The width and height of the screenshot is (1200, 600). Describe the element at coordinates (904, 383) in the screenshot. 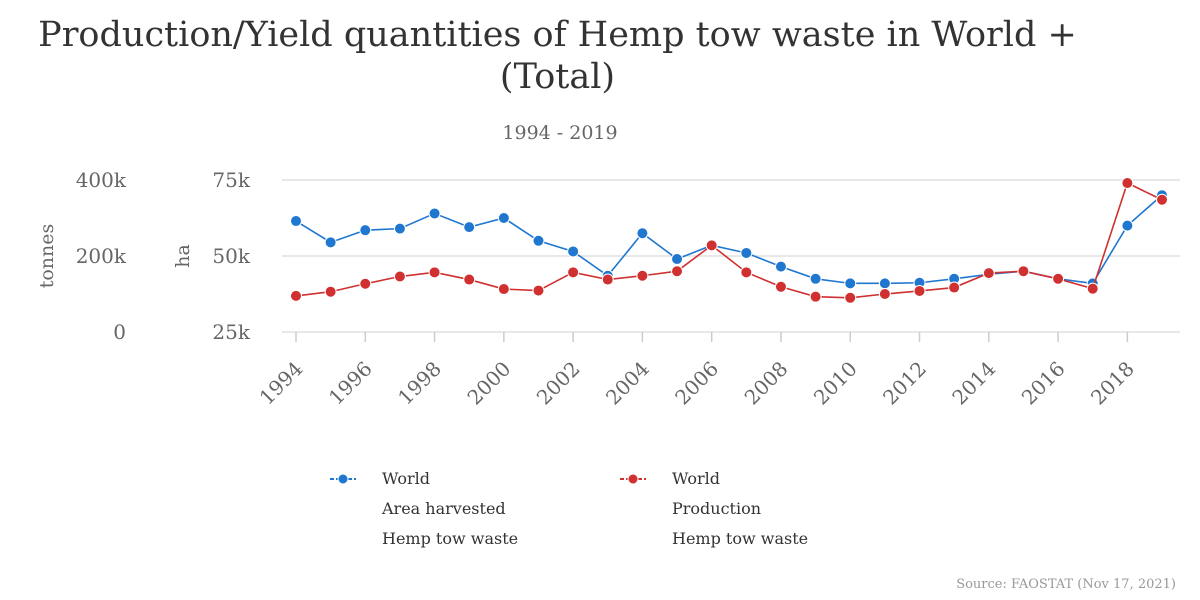

I see `x-tick-label: 2012` at that location.